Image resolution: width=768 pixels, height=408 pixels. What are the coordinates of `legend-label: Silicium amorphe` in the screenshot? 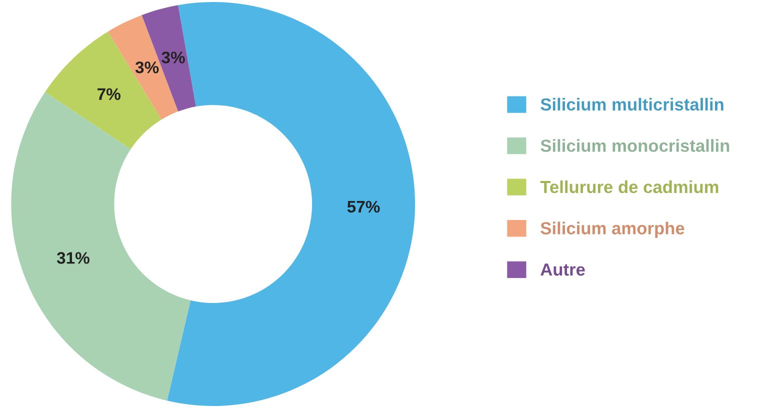 It's located at (612, 230).